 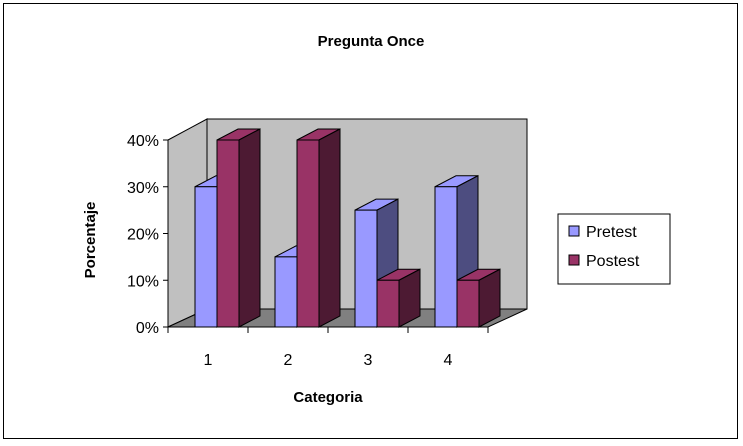 What do you see at coordinates (90, 240) in the screenshot?
I see `y-axis-title: Porcentaje` at bounding box center [90, 240].